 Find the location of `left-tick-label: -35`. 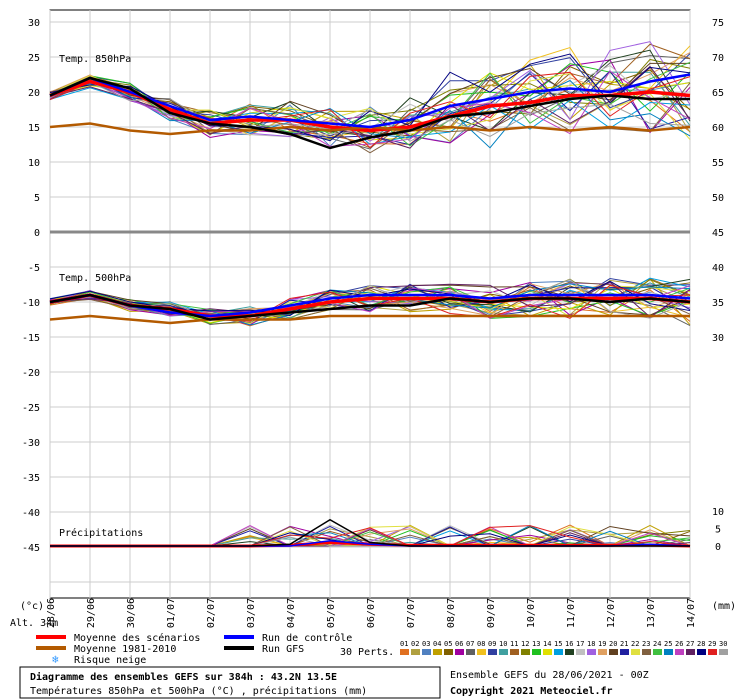

left-tick-label: -35 is located at coordinates (31, 478).